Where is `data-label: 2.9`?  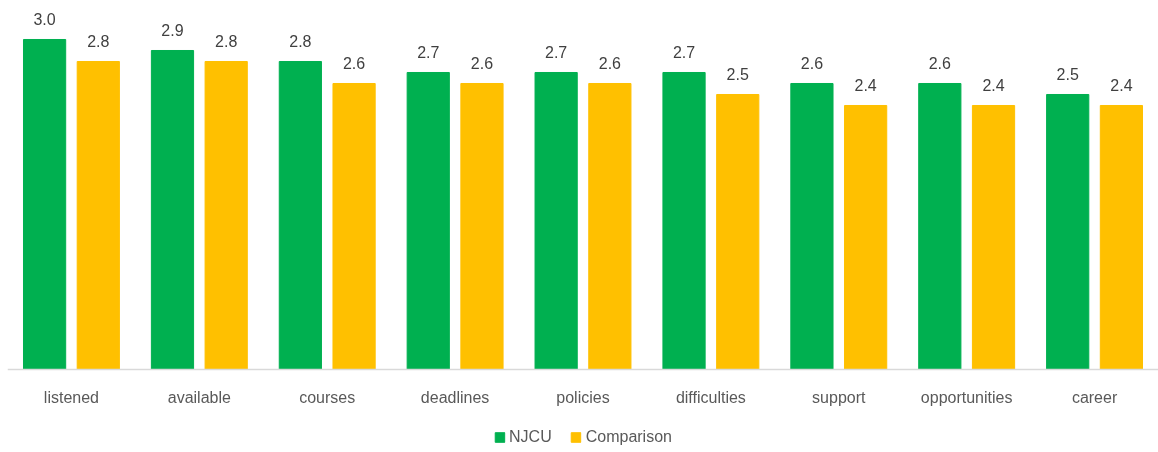
data-label: 2.9 is located at coordinates (172, 31).